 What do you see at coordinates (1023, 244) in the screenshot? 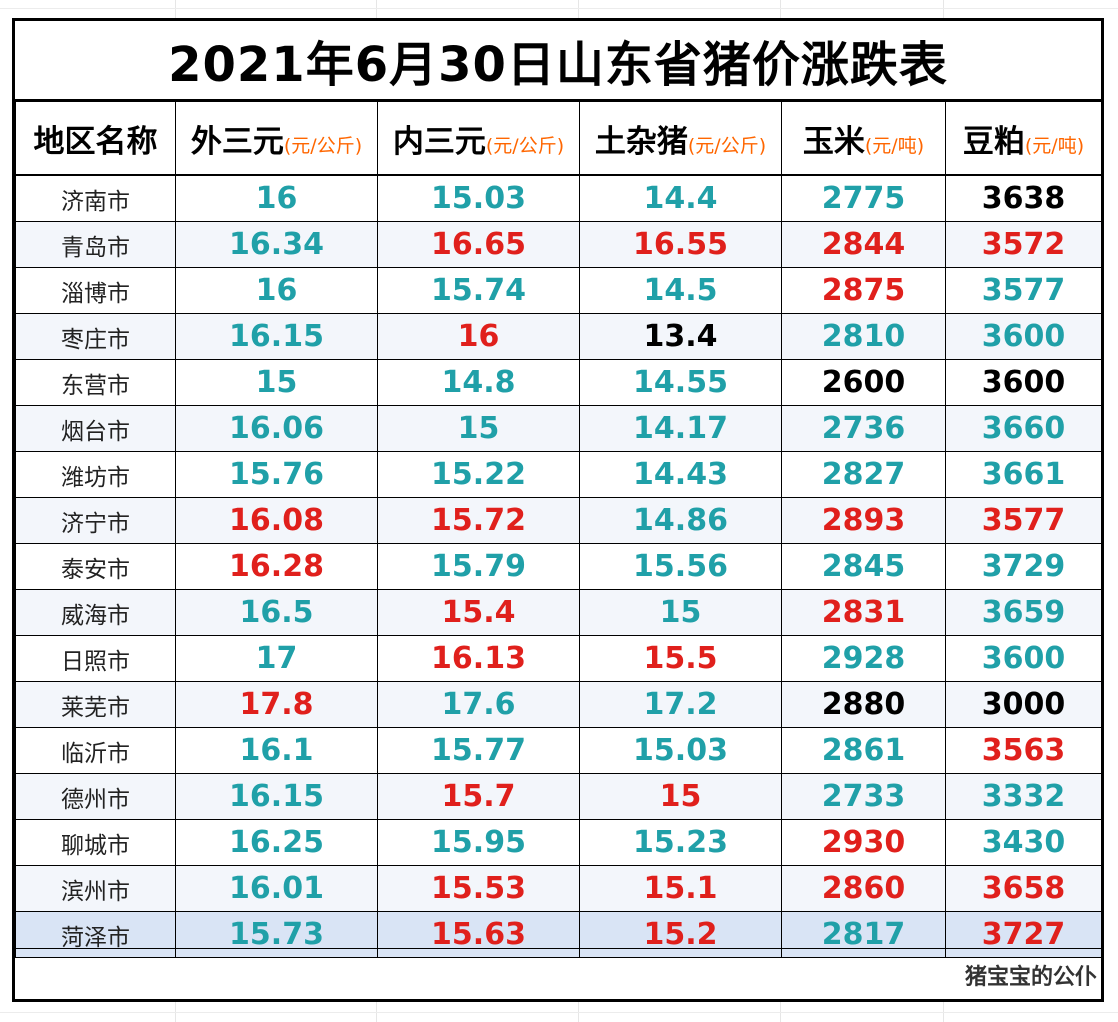
I see `price-cell: 3572` at bounding box center [1023, 244].